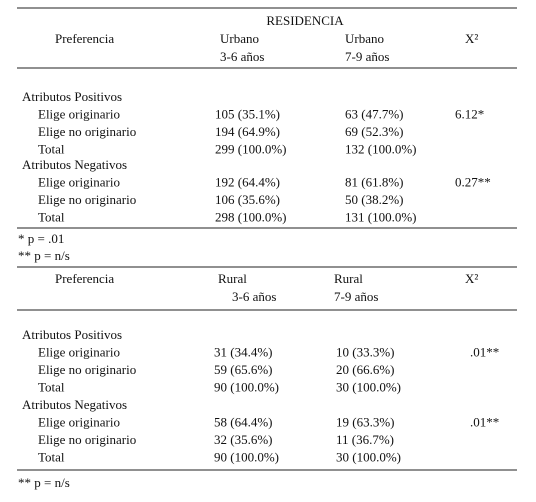 The height and width of the screenshot is (502, 536). What do you see at coordinates (365, 439) in the screenshot?
I see `cell: 11 (36.7%)` at bounding box center [365, 439].